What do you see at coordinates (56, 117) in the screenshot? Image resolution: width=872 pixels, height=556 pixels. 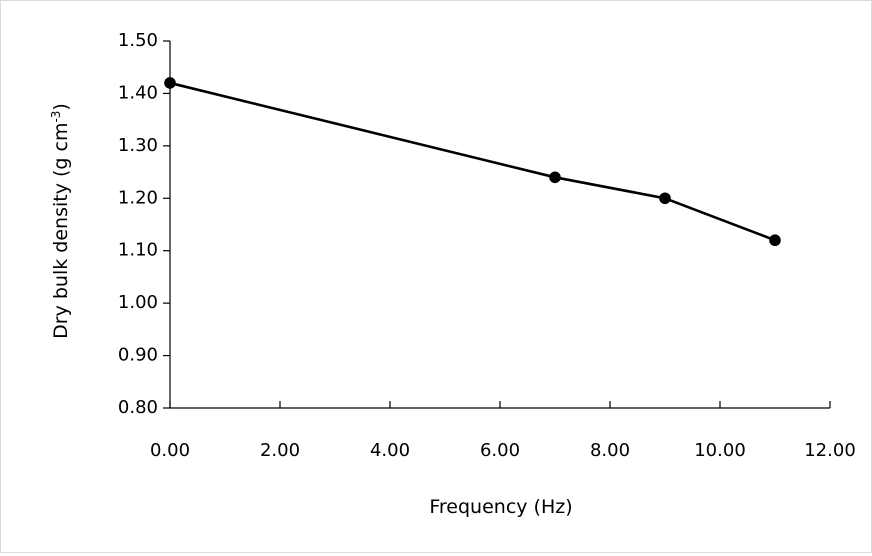 I see `y-axis-title-superscript: -3` at bounding box center [56, 117].